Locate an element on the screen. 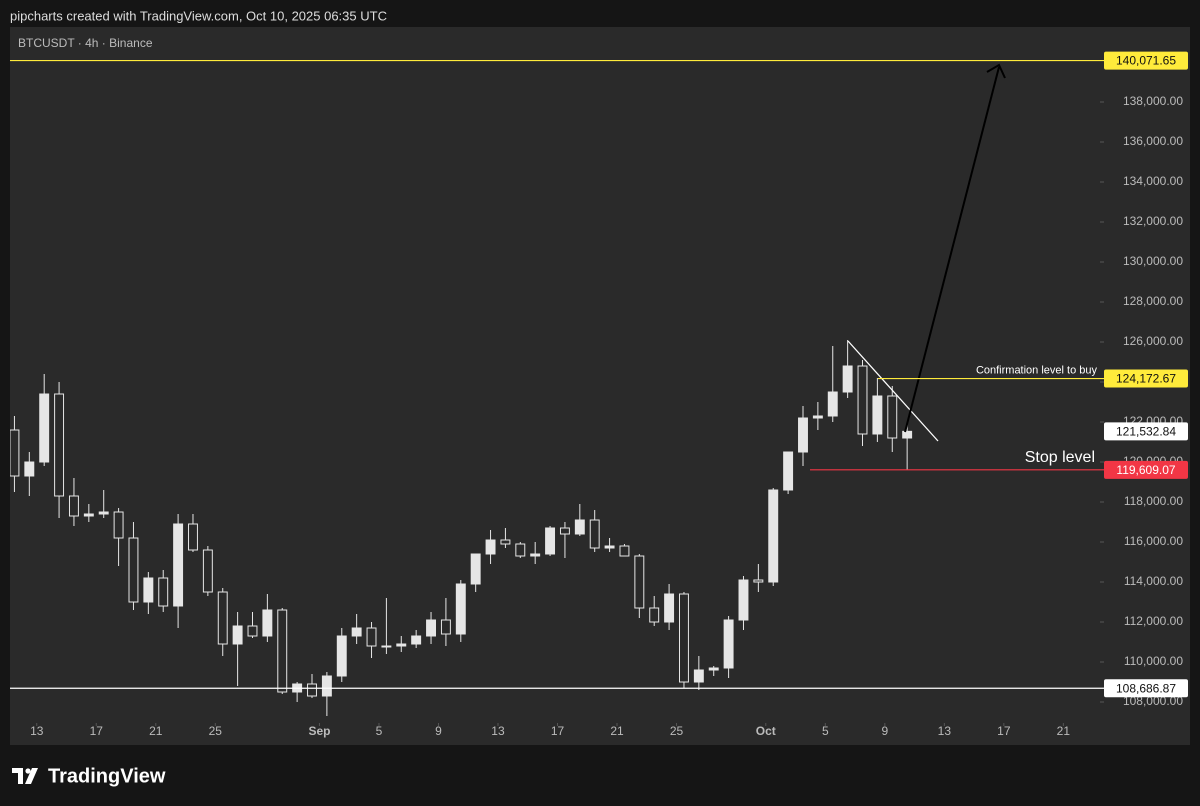  price-label: 121,532.84 is located at coordinates (1146, 432).